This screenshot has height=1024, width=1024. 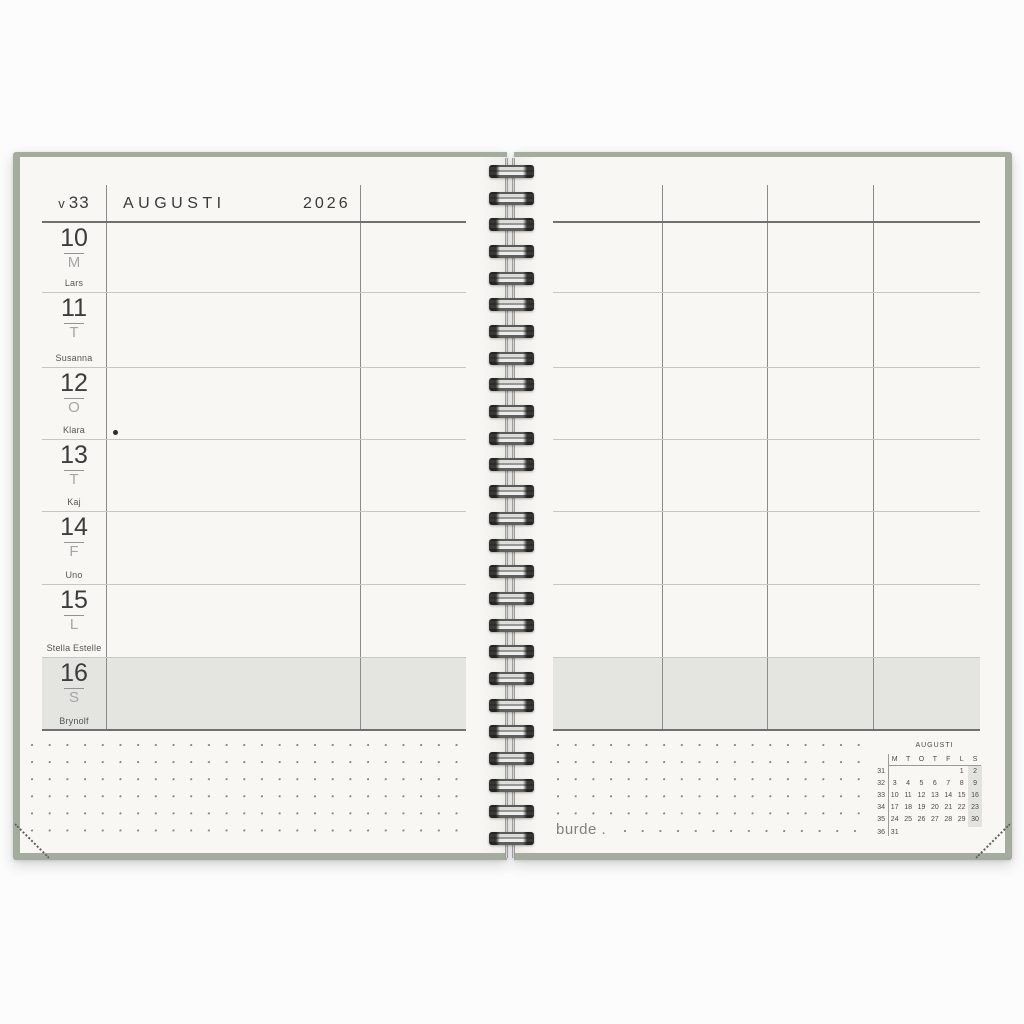 What do you see at coordinates (888, 795) in the screenshot?
I see `mini-calendar-divider-line` at bounding box center [888, 795].